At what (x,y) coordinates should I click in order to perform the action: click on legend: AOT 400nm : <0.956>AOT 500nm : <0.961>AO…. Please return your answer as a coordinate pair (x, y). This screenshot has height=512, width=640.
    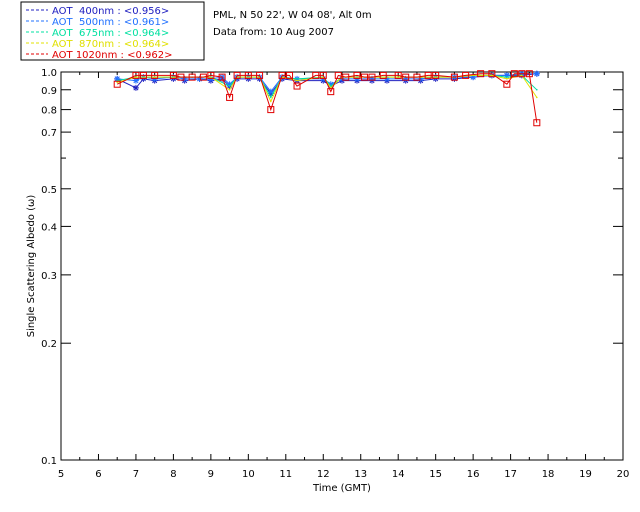
    Looking at the image, I should click on (112, 31).